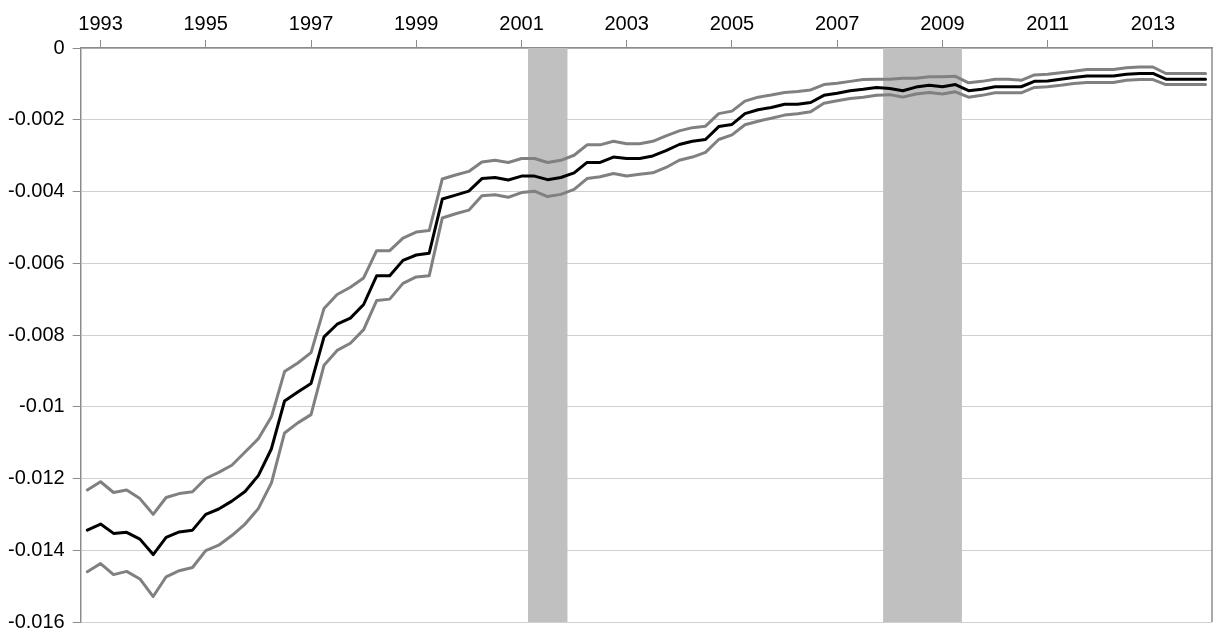 The width and height of the screenshot is (1217, 642). Describe the element at coordinates (36, 477) in the screenshot. I see `y-tick-label: -0.012` at that location.